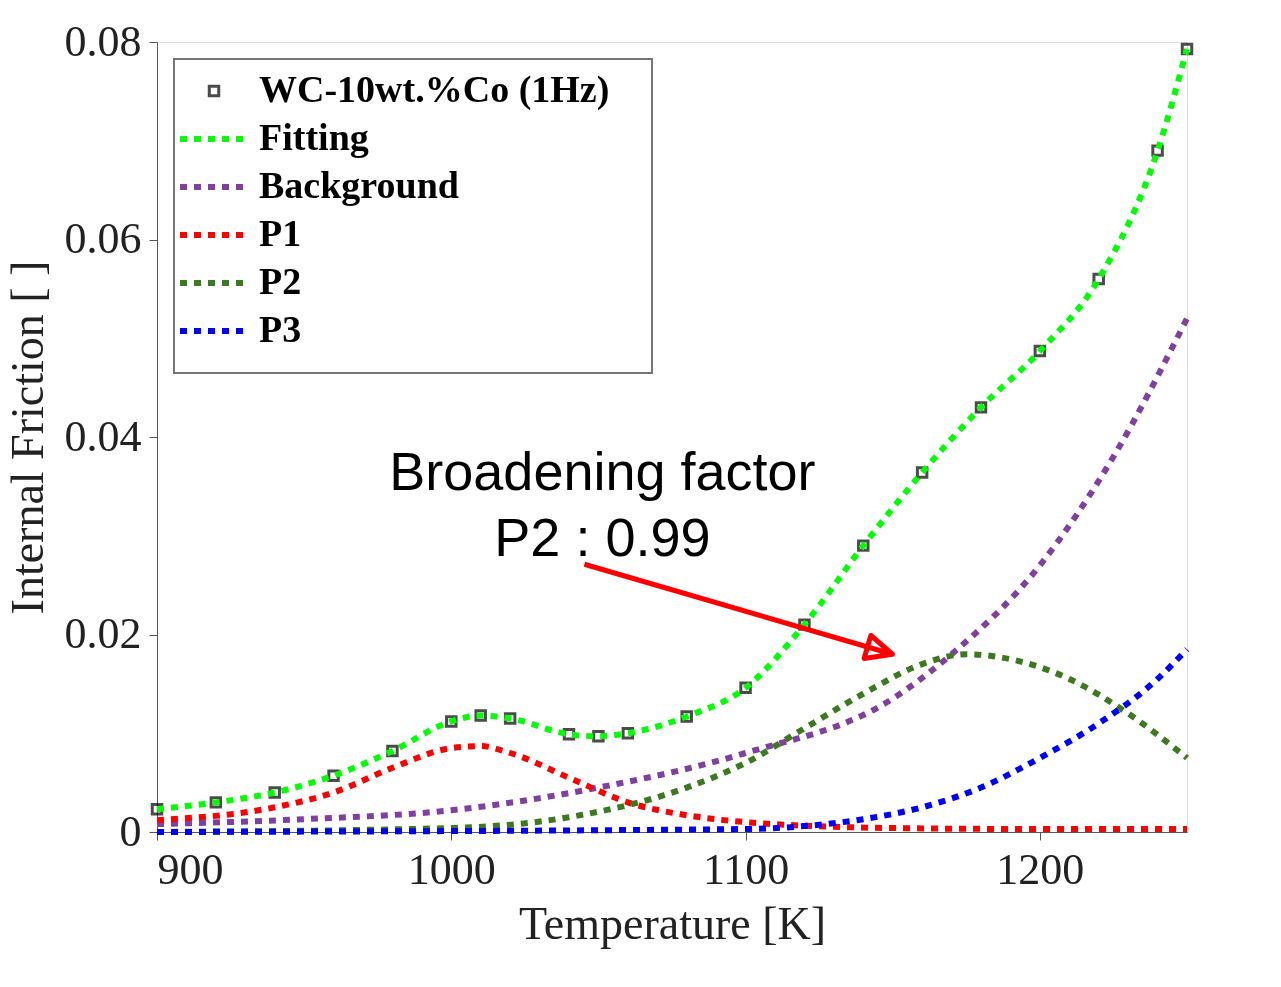 The height and width of the screenshot is (987, 1281). I want to click on legend-label: P2, so click(280, 281).